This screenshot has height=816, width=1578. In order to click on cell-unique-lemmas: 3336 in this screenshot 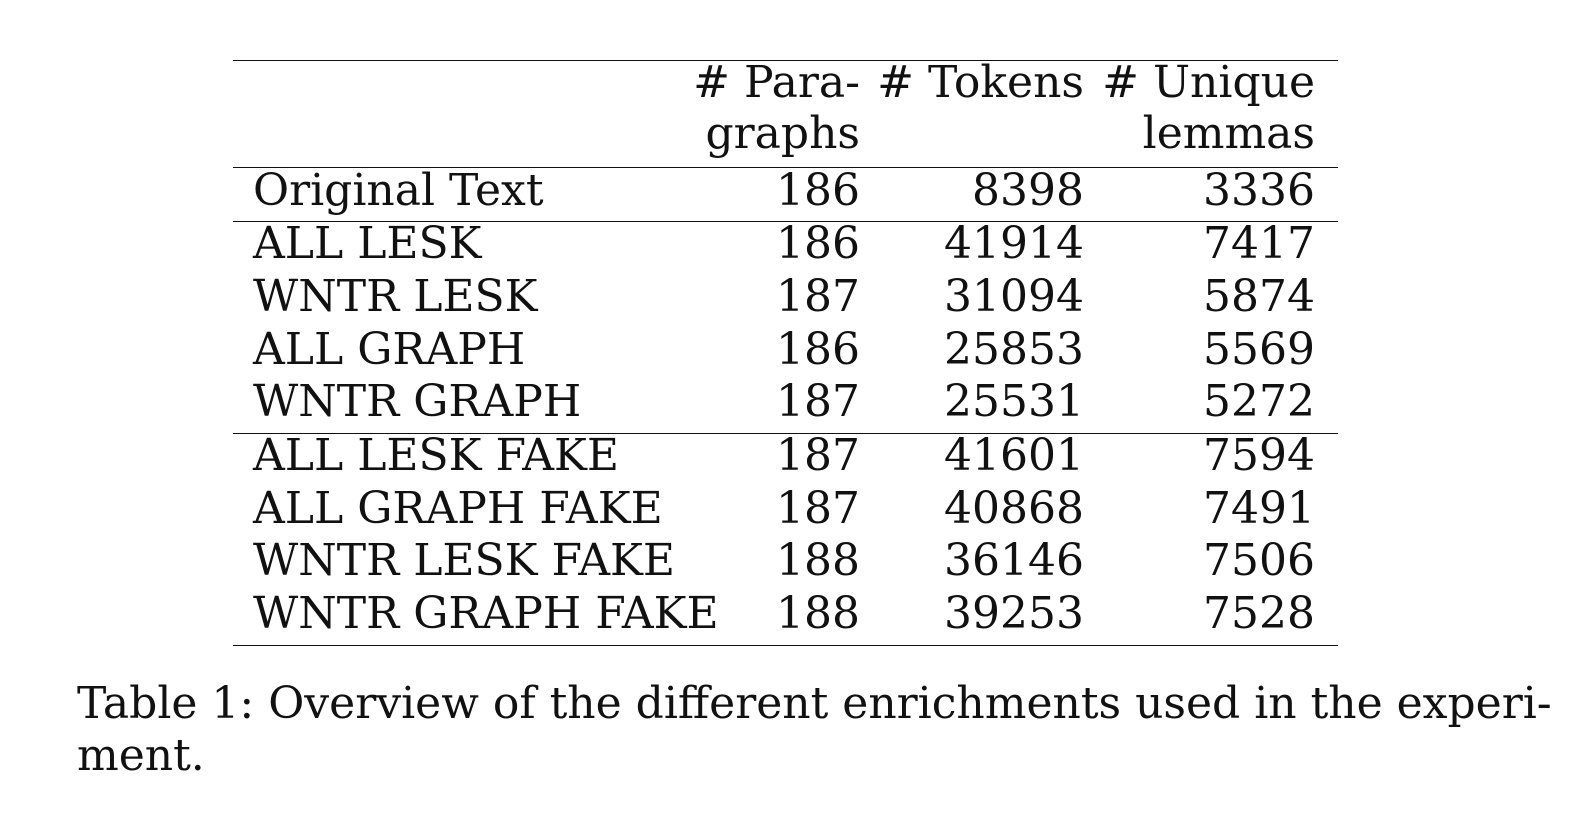, I will do `click(1259, 190)`.